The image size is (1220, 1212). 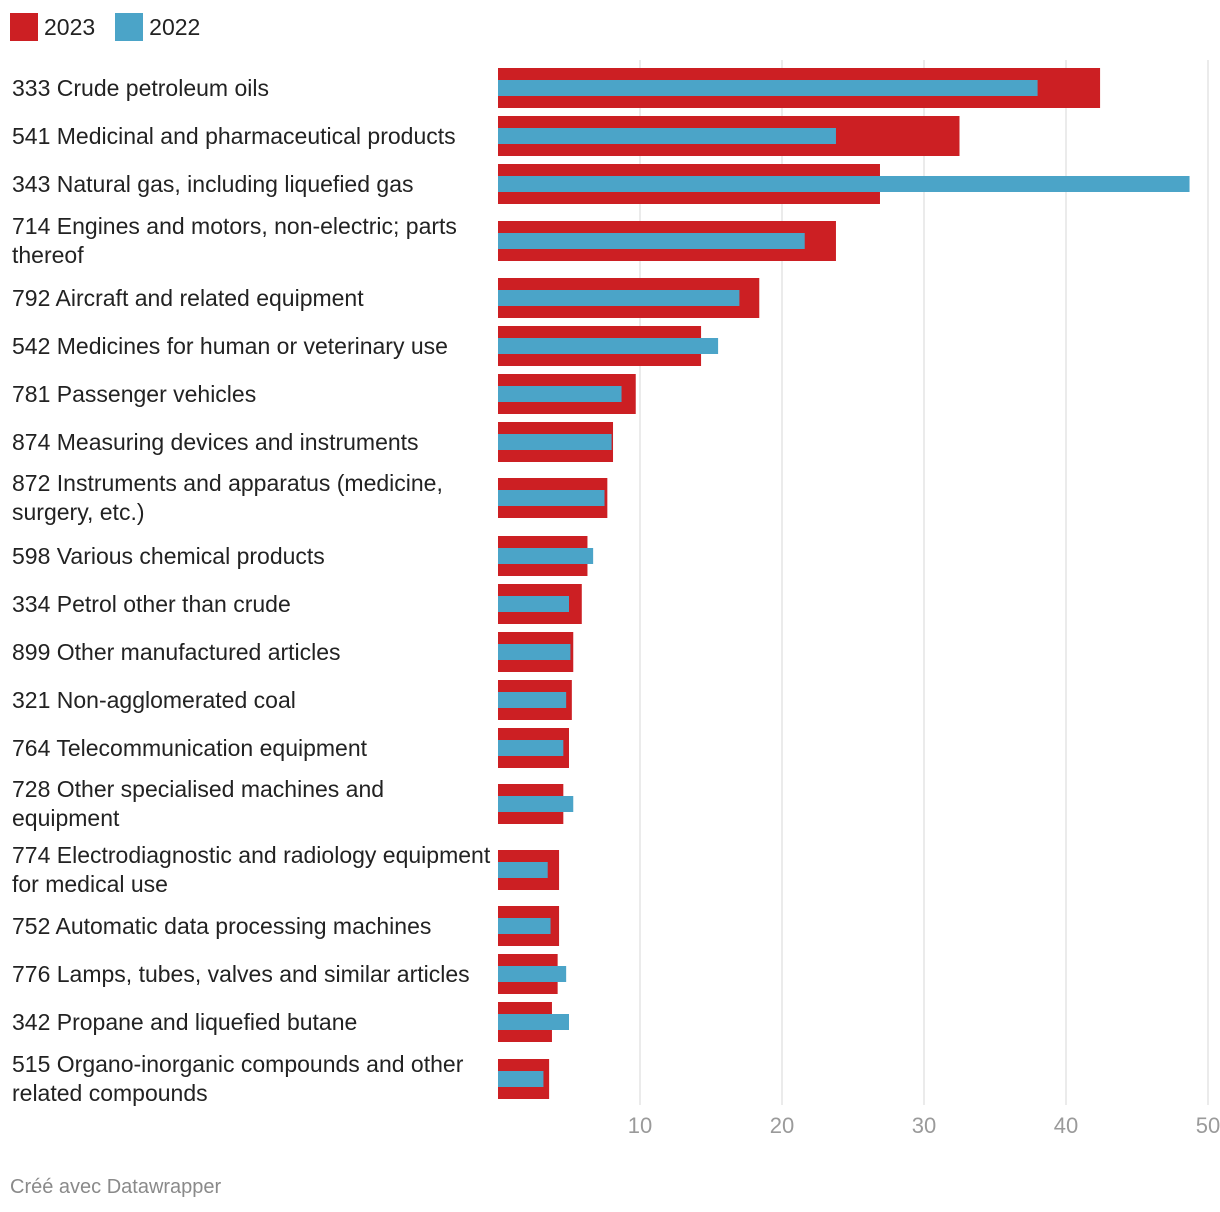 What do you see at coordinates (215, 441) in the screenshot?
I see `category-label: 874 Measuring devices and instruments` at bounding box center [215, 441].